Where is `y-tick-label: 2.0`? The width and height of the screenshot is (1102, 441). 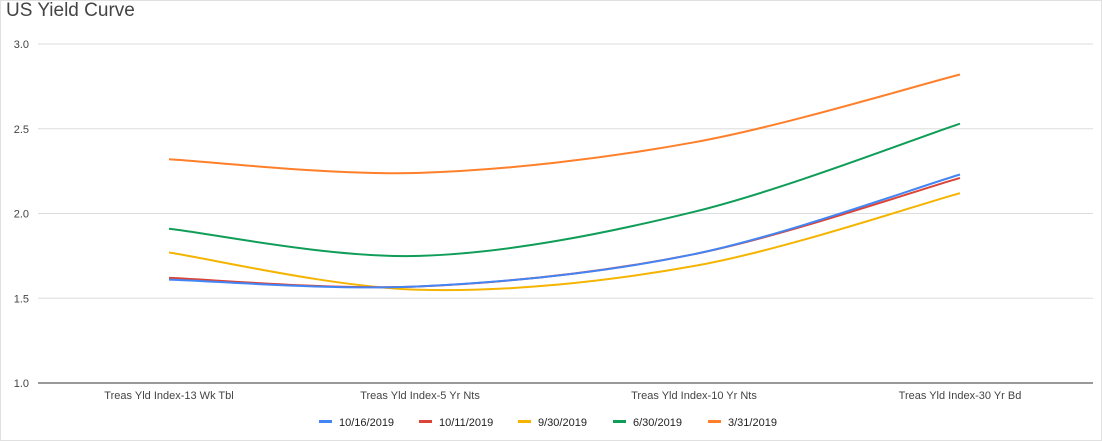 y-tick-label: 2.0 is located at coordinates (21, 215).